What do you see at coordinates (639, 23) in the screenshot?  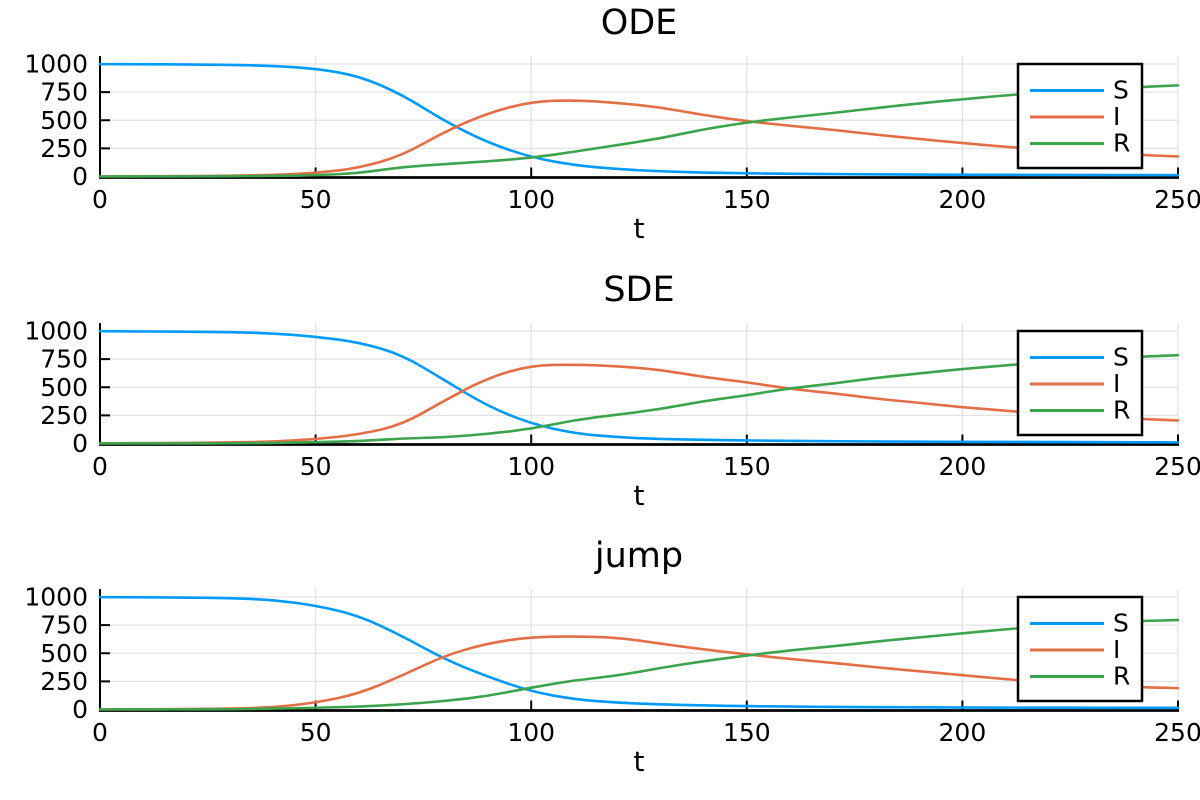 I see `subplot-title: ODE` at bounding box center [639, 23].